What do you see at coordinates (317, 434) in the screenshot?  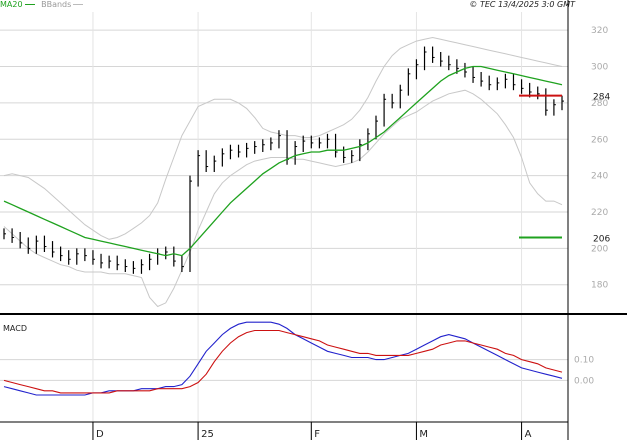 I see `date-label: F` at bounding box center [317, 434].